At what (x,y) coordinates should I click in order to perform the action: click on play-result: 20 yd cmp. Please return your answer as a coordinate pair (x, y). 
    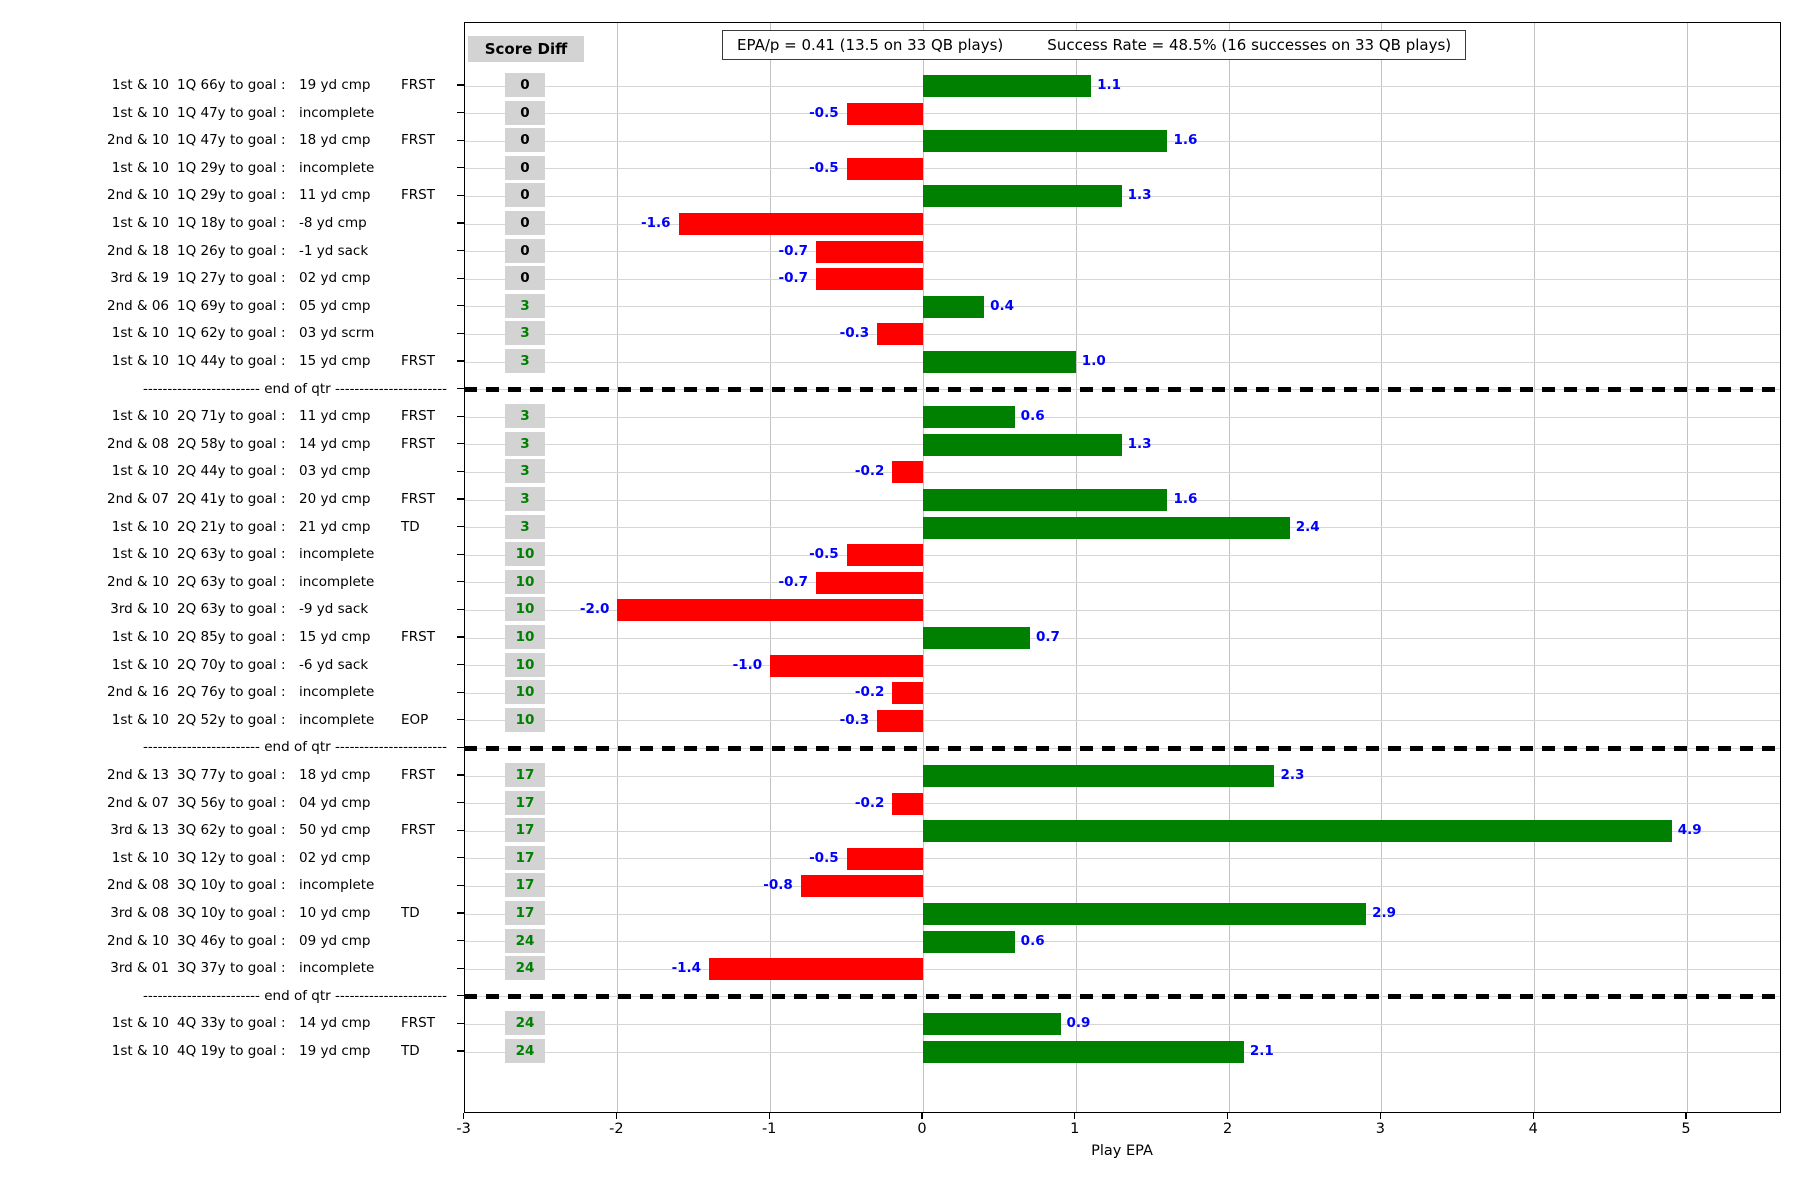
    Looking at the image, I should click on (335, 499).